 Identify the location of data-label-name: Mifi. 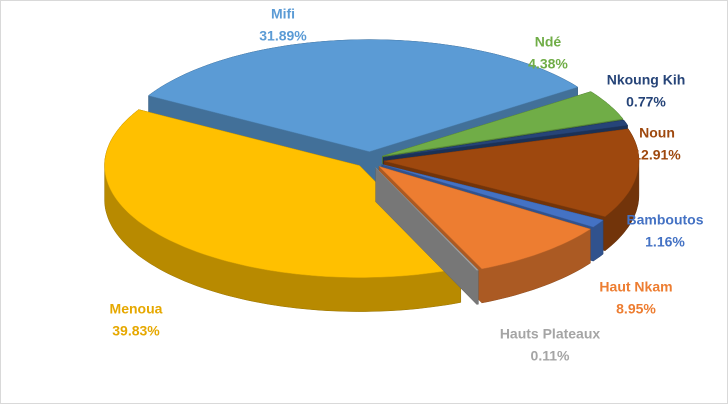
(283, 14).